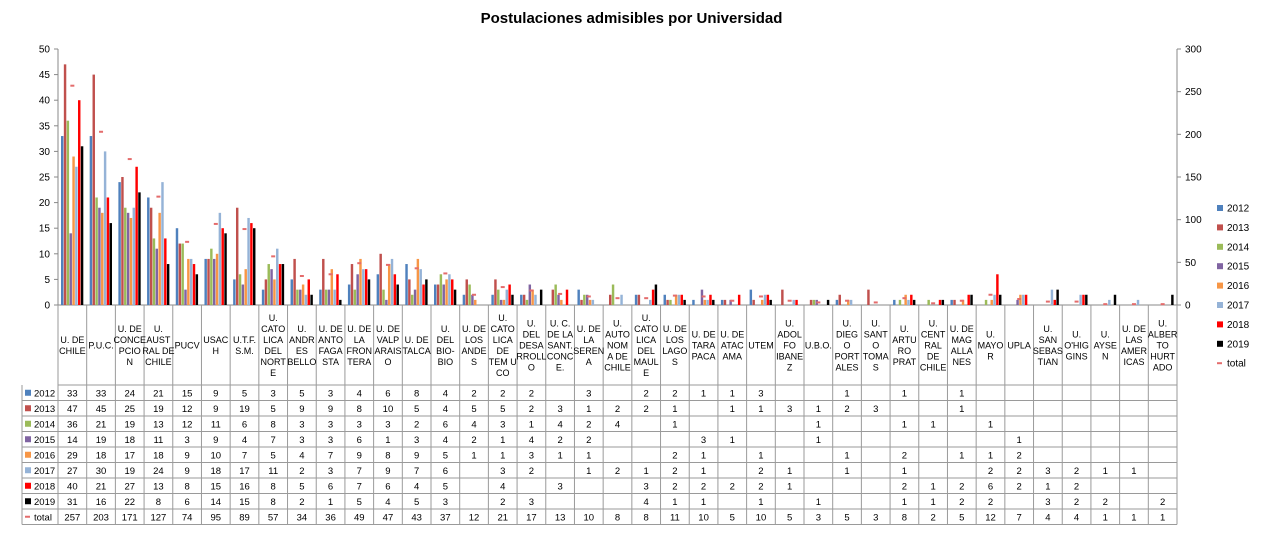 The width and height of the screenshot is (1263, 551). I want to click on table-cell: 22, so click(129, 502).